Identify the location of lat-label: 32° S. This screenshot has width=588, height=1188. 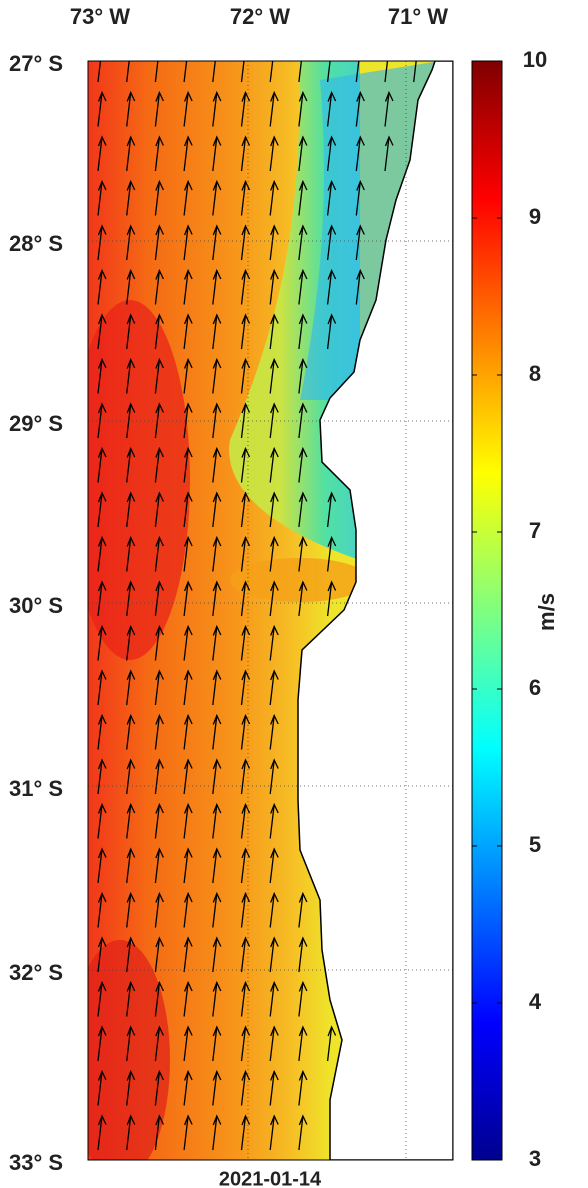
(36, 972).